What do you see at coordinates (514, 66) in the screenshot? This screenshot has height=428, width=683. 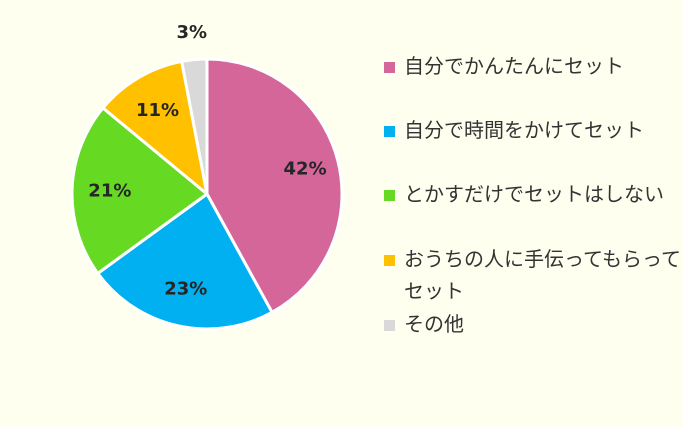 I see `legend-label-0: 自分でかんたんにセット` at bounding box center [514, 66].